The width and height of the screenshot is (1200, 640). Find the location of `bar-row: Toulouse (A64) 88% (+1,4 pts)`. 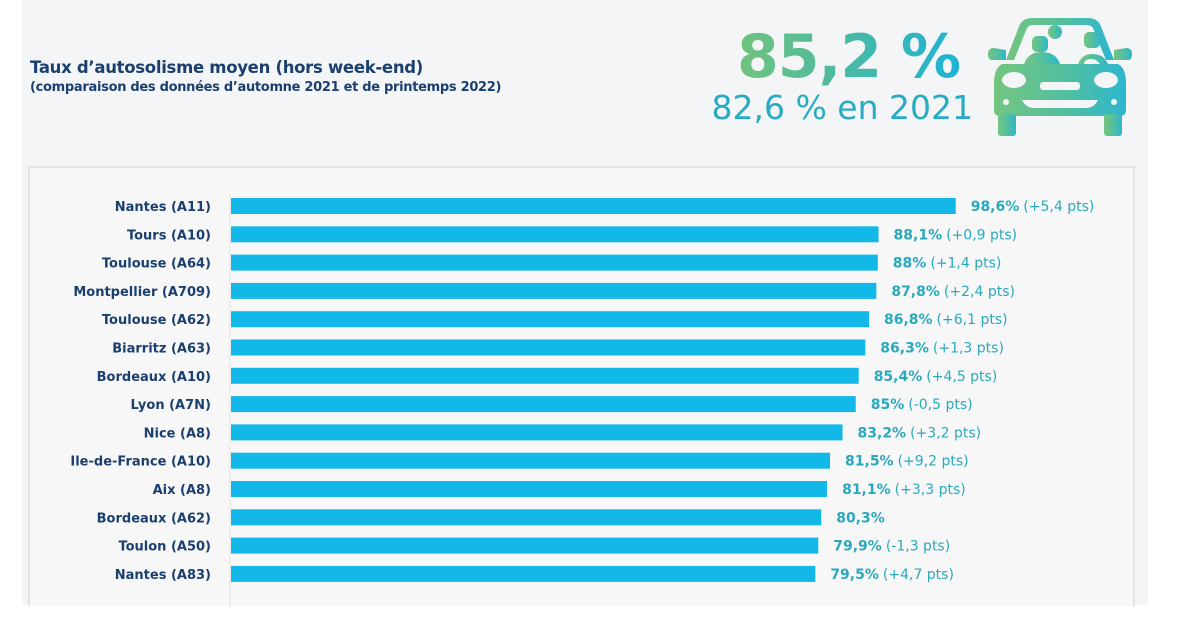

bar-row: Toulouse (A64) 88% (+1,4 pts) is located at coordinates (552, 263).